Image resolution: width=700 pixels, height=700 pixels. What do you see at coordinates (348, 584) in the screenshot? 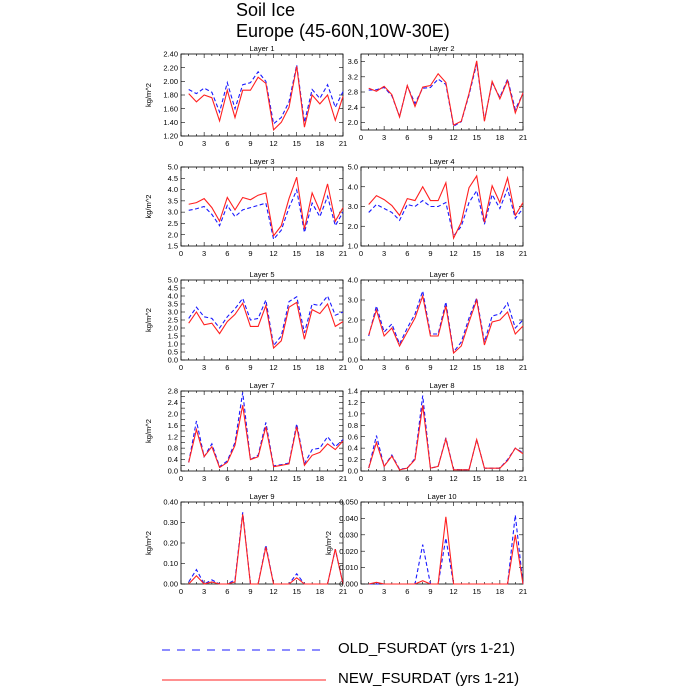
I see `y-tick-label: 0.000` at bounding box center [348, 584].